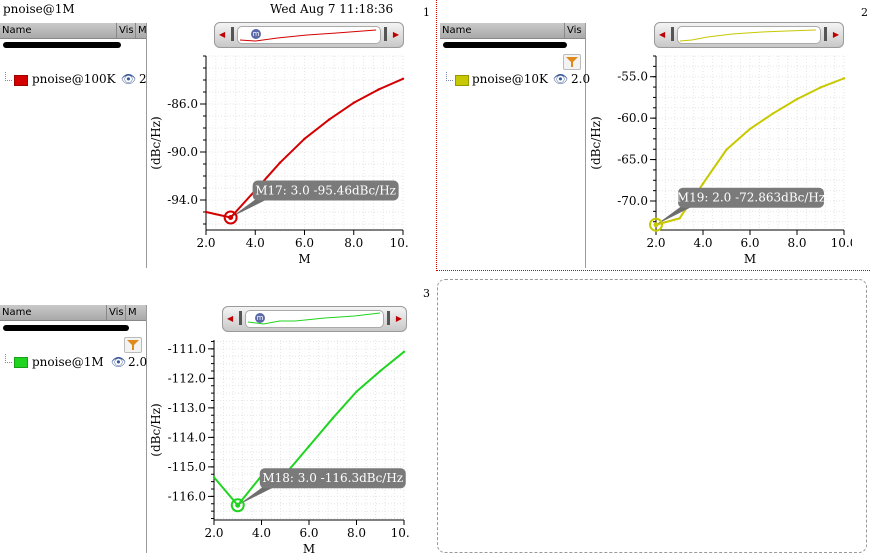 This screenshot has height=556, width=870. I want to click on y-tick-label: -112.0, so click(187, 378).